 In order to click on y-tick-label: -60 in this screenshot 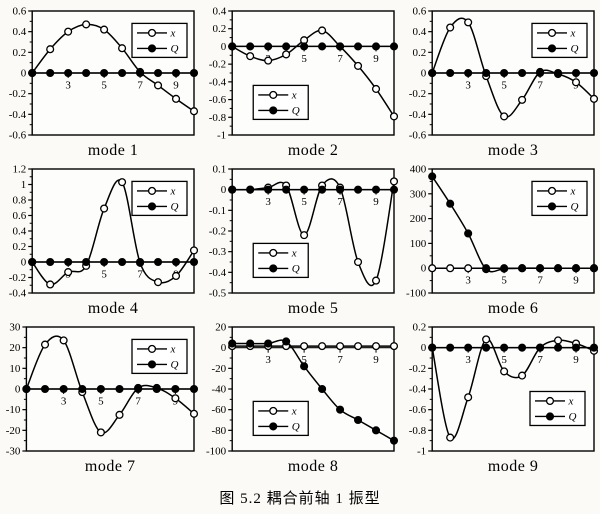, I will do `click(219, 410)`.